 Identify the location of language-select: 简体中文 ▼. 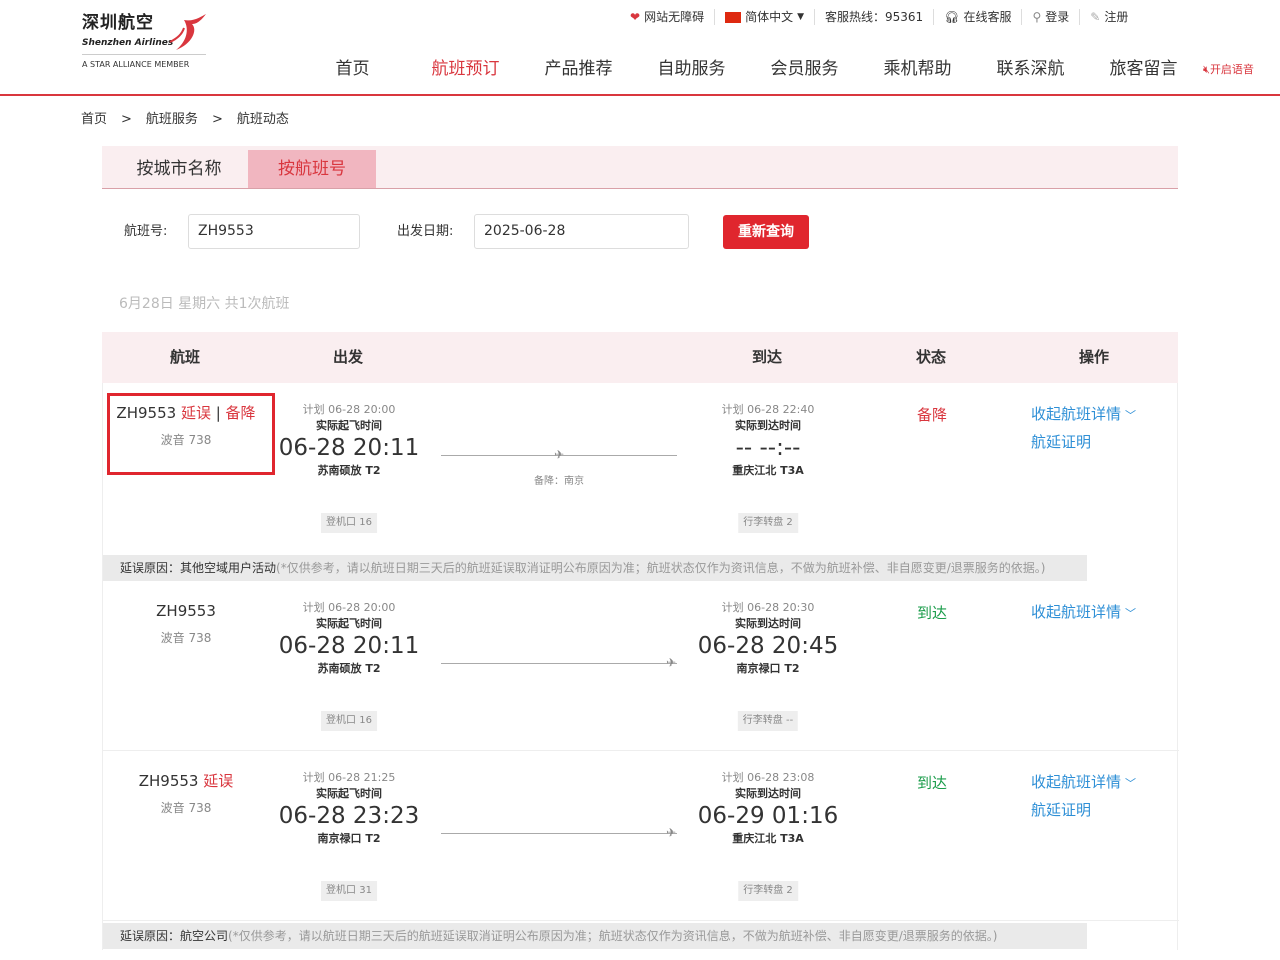
(765, 17).